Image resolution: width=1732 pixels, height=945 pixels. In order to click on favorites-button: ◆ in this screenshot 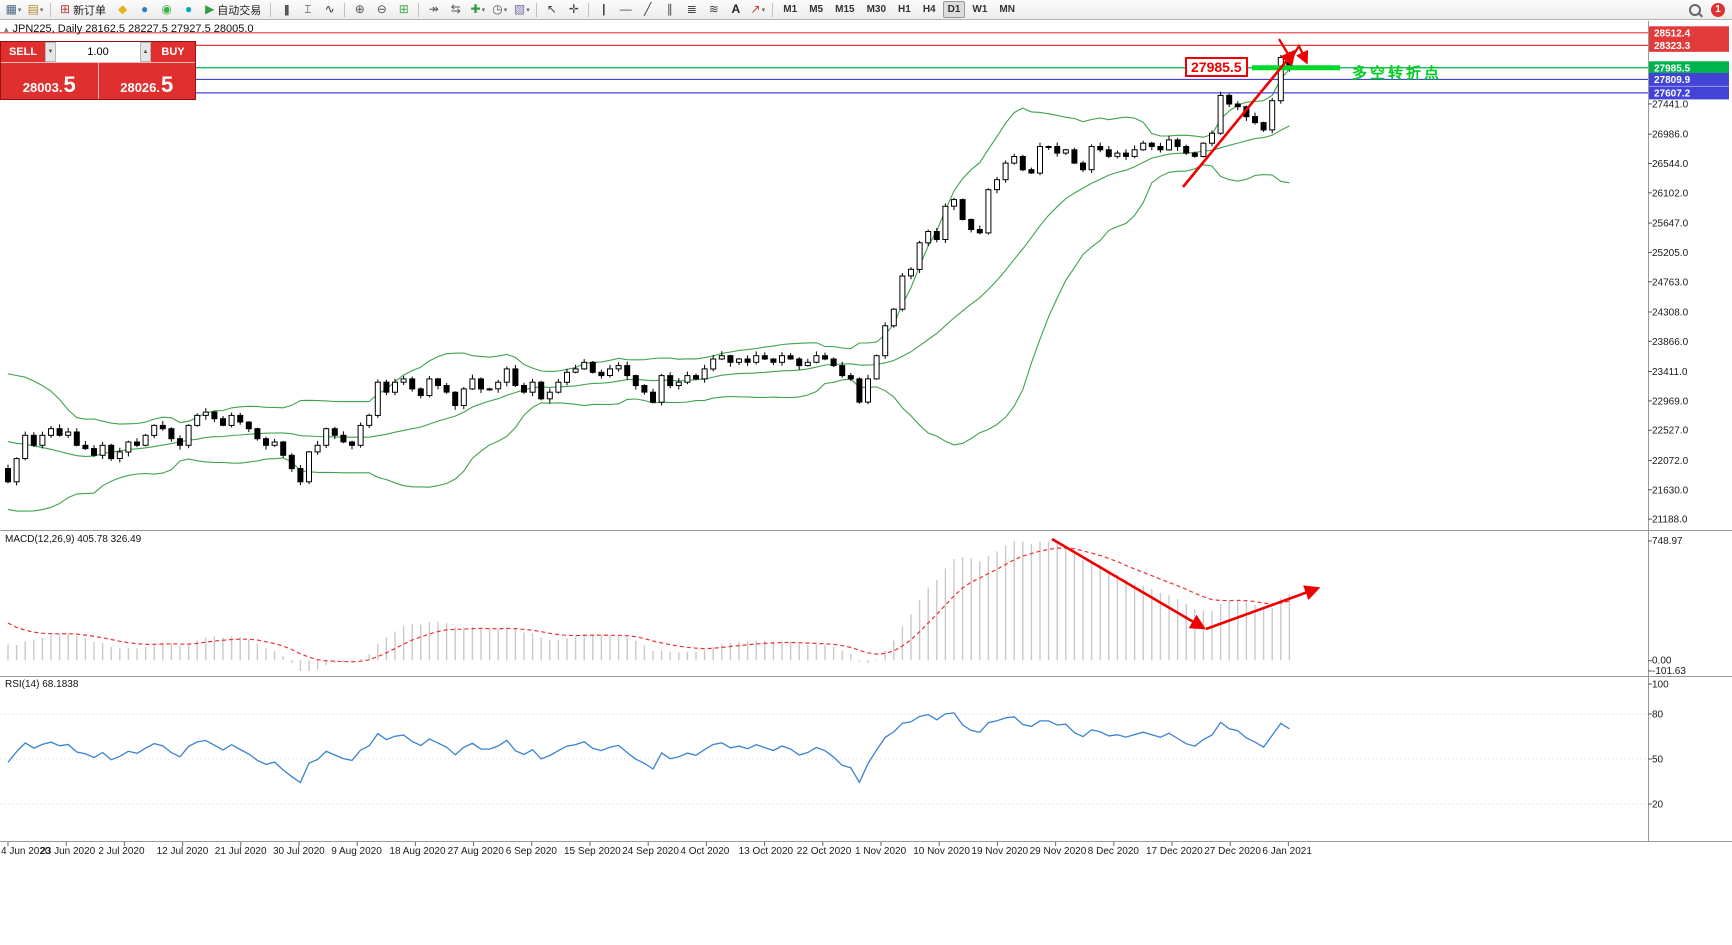, I will do `click(122, 9)`.